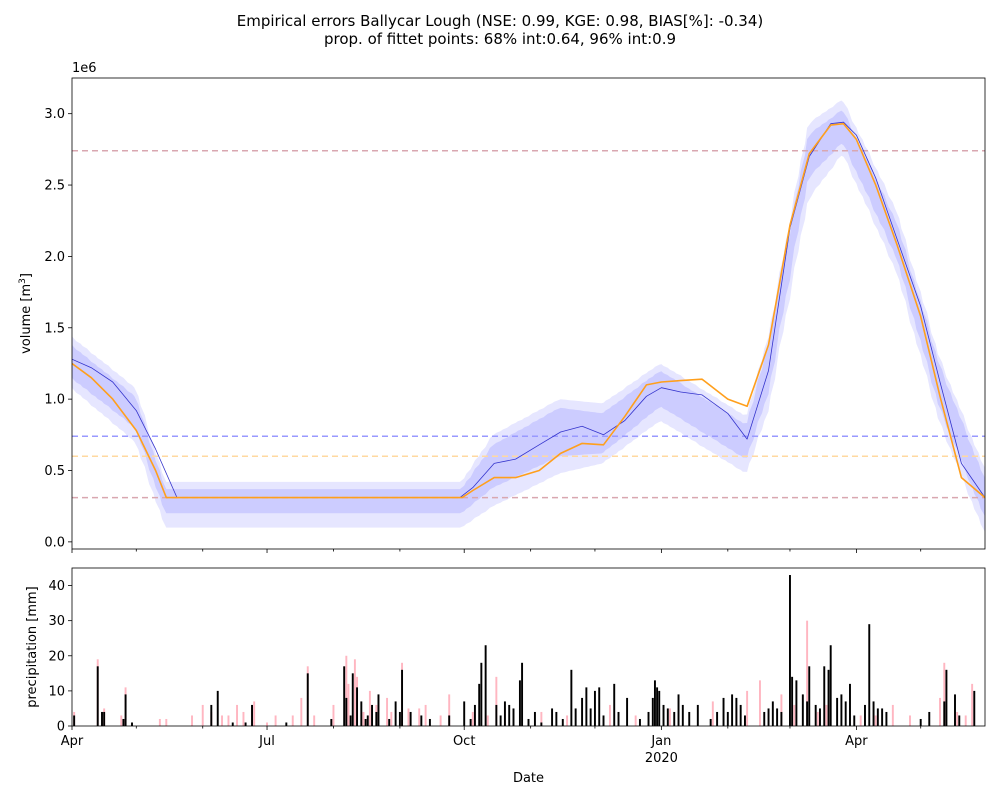 This screenshot has height=800, width=1000. I want to click on volume-ytick-label-4: 2.0, so click(54, 257).